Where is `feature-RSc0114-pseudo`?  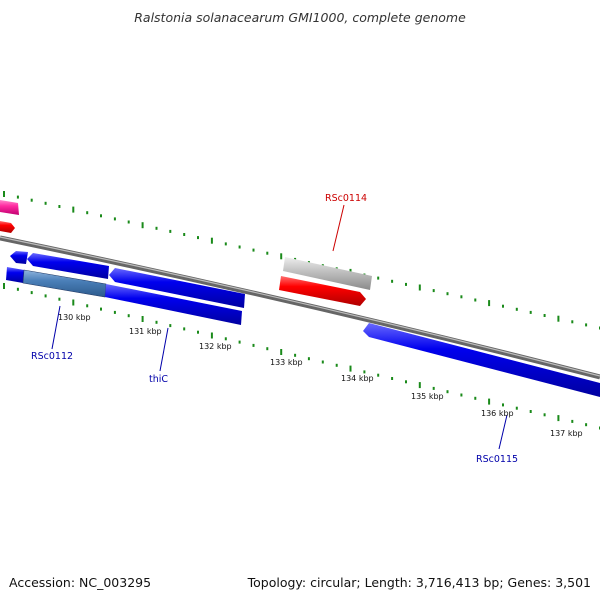 feature-RSc0114-pseudo is located at coordinates (327, 273).